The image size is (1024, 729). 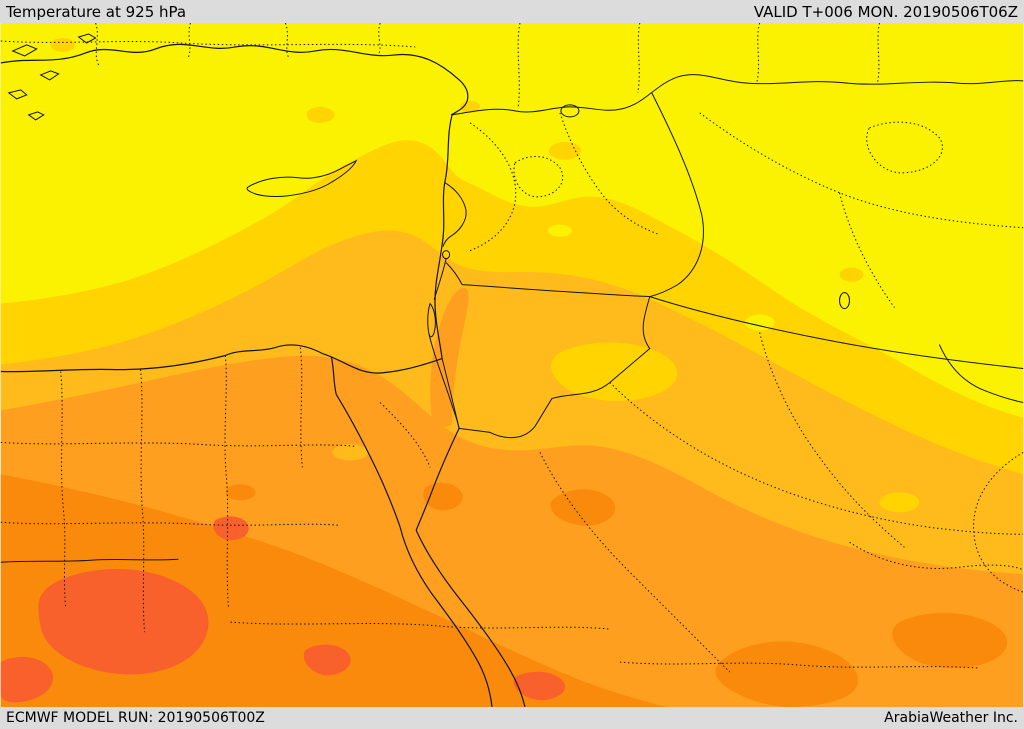 I want to click on map-title: Temperature at 925 hPa, so click(x=96, y=11).